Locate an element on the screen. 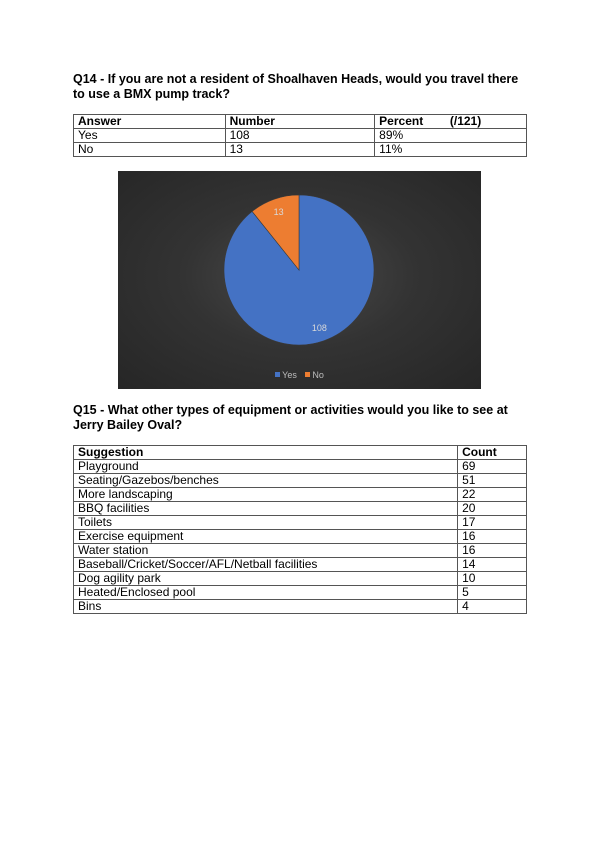  table-header-row: Answer Number Percent (/121) is located at coordinates (300, 121).